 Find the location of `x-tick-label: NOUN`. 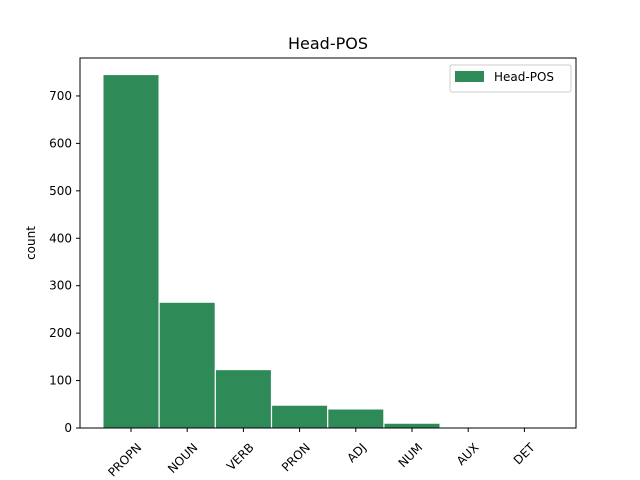

x-tick-label: NOUN is located at coordinates (182, 457).